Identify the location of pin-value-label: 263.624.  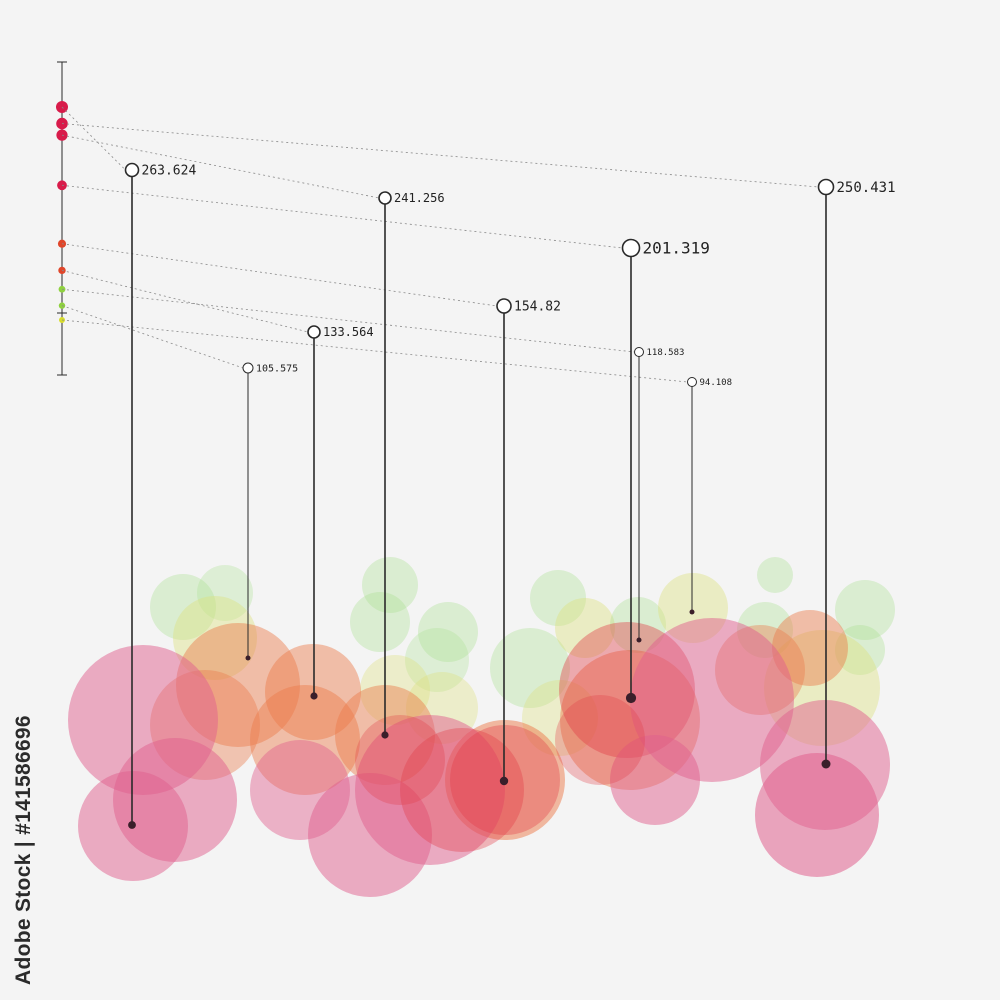
(169, 171).